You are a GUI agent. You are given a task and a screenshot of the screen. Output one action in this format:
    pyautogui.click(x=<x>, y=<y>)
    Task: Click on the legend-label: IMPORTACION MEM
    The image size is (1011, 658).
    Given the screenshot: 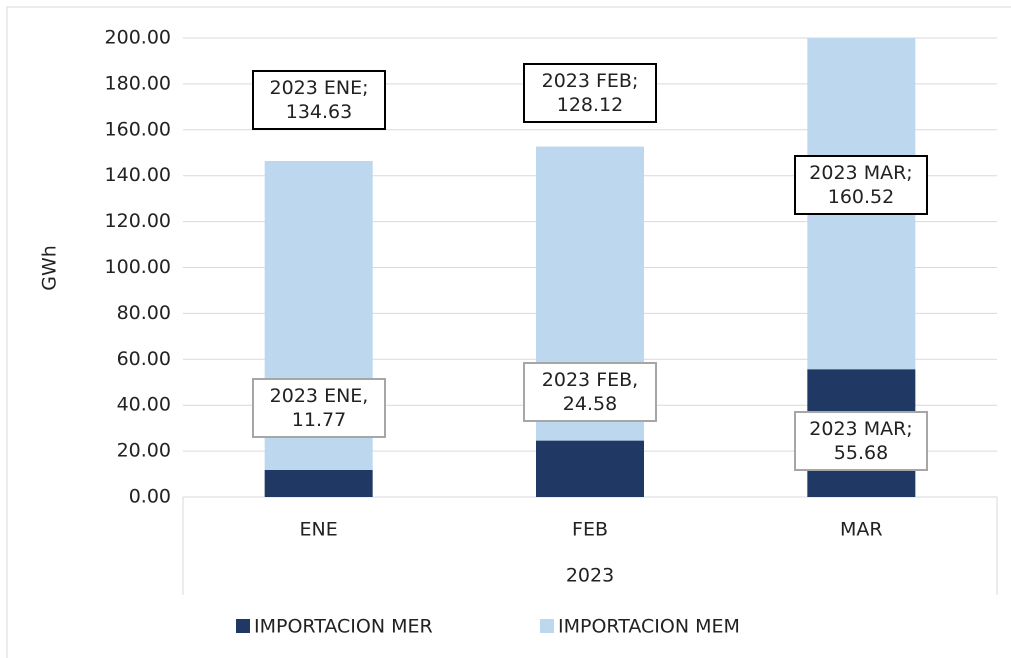 What is the action you would take?
    pyautogui.click(x=649, y=627)
    